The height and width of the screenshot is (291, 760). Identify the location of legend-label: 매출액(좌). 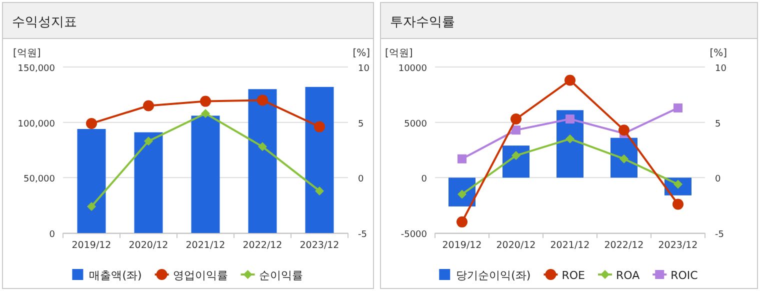
(115, 275).